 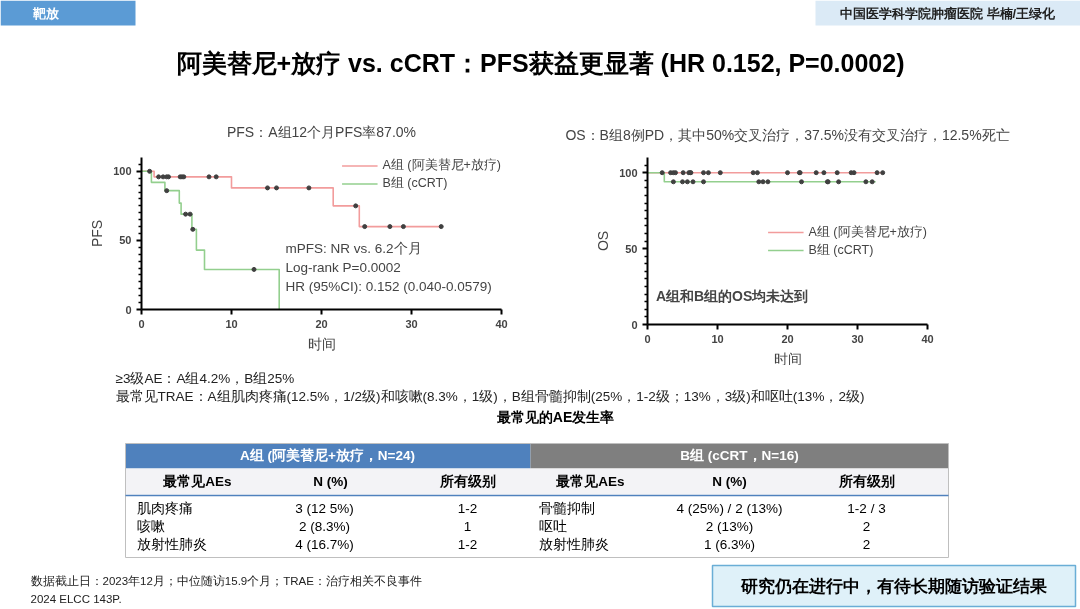 I want to click on text: 中国医学科学院肿瘤医院 毕楠/王绿化, so click(x=948, y=13).